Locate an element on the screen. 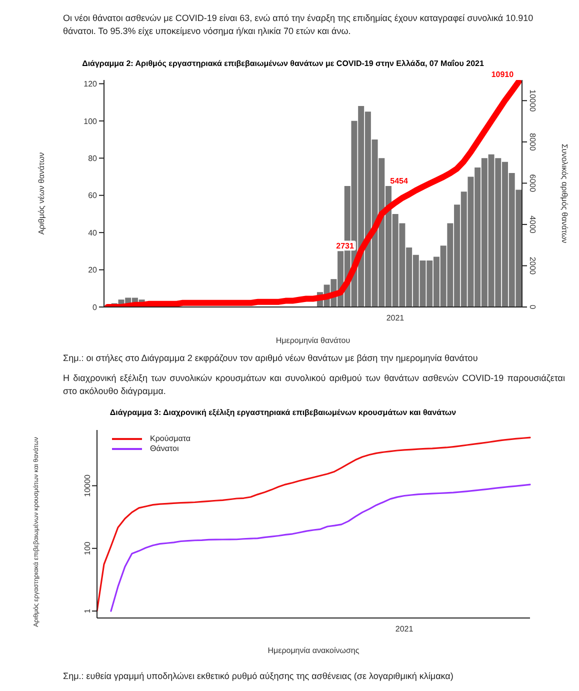 The image size is (579, 691). y-tick-label: 80 is located at coordinates (93, 158).